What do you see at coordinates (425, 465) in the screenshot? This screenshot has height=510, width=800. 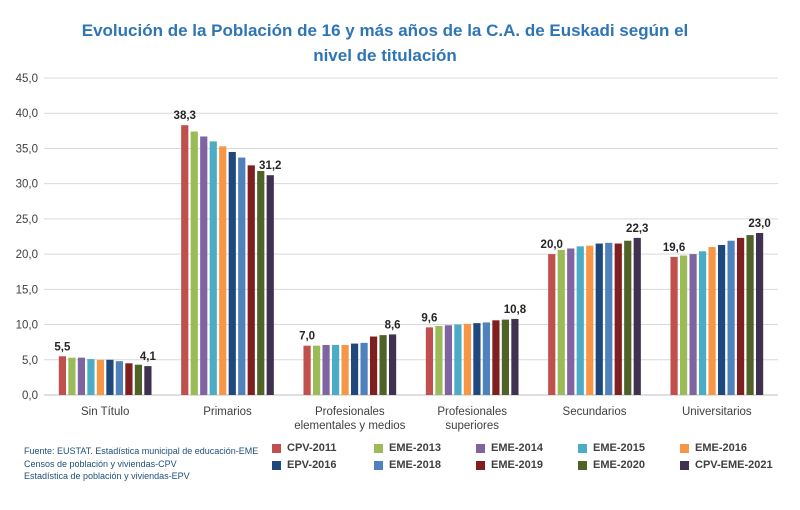 I see `legend-item: EME-2018` at bounding box center [425, 465].